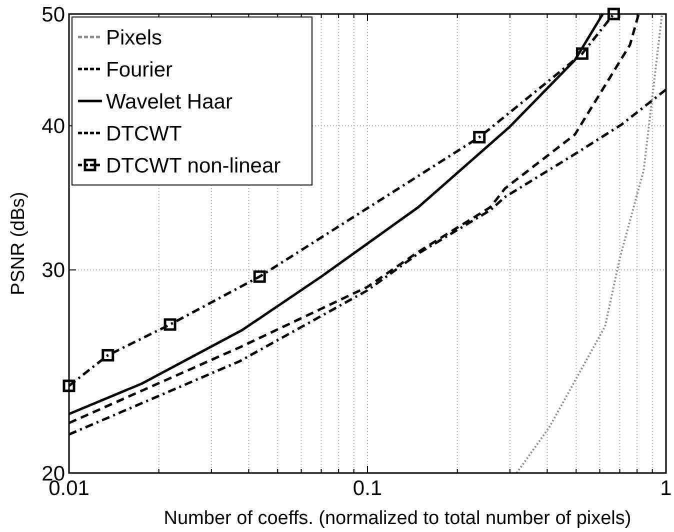  What do you see at coordinates (53, 126) in the screenshot?
I see `y-tick-label: 40` at bounding box center [53, 126].